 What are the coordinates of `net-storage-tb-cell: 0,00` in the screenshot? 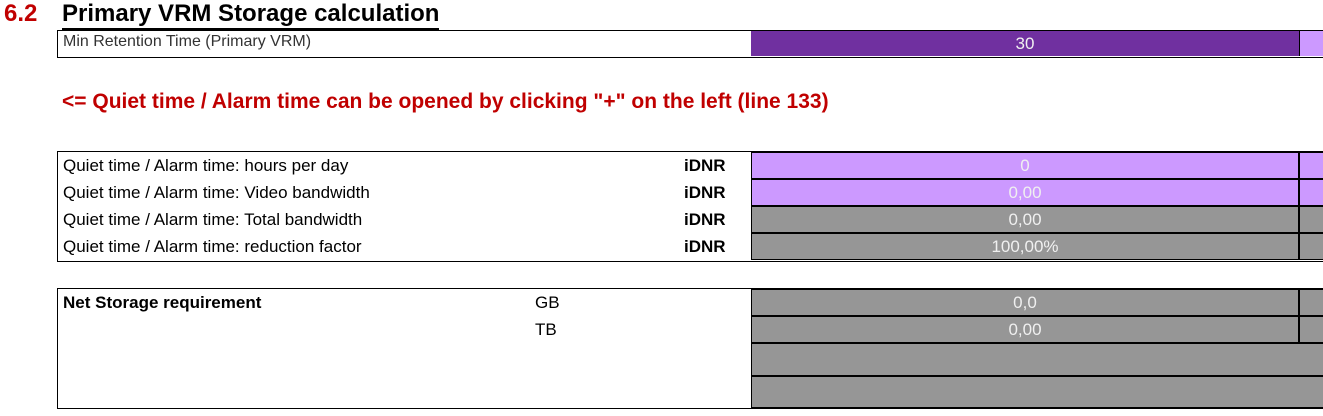 It's located at (1025, 329).